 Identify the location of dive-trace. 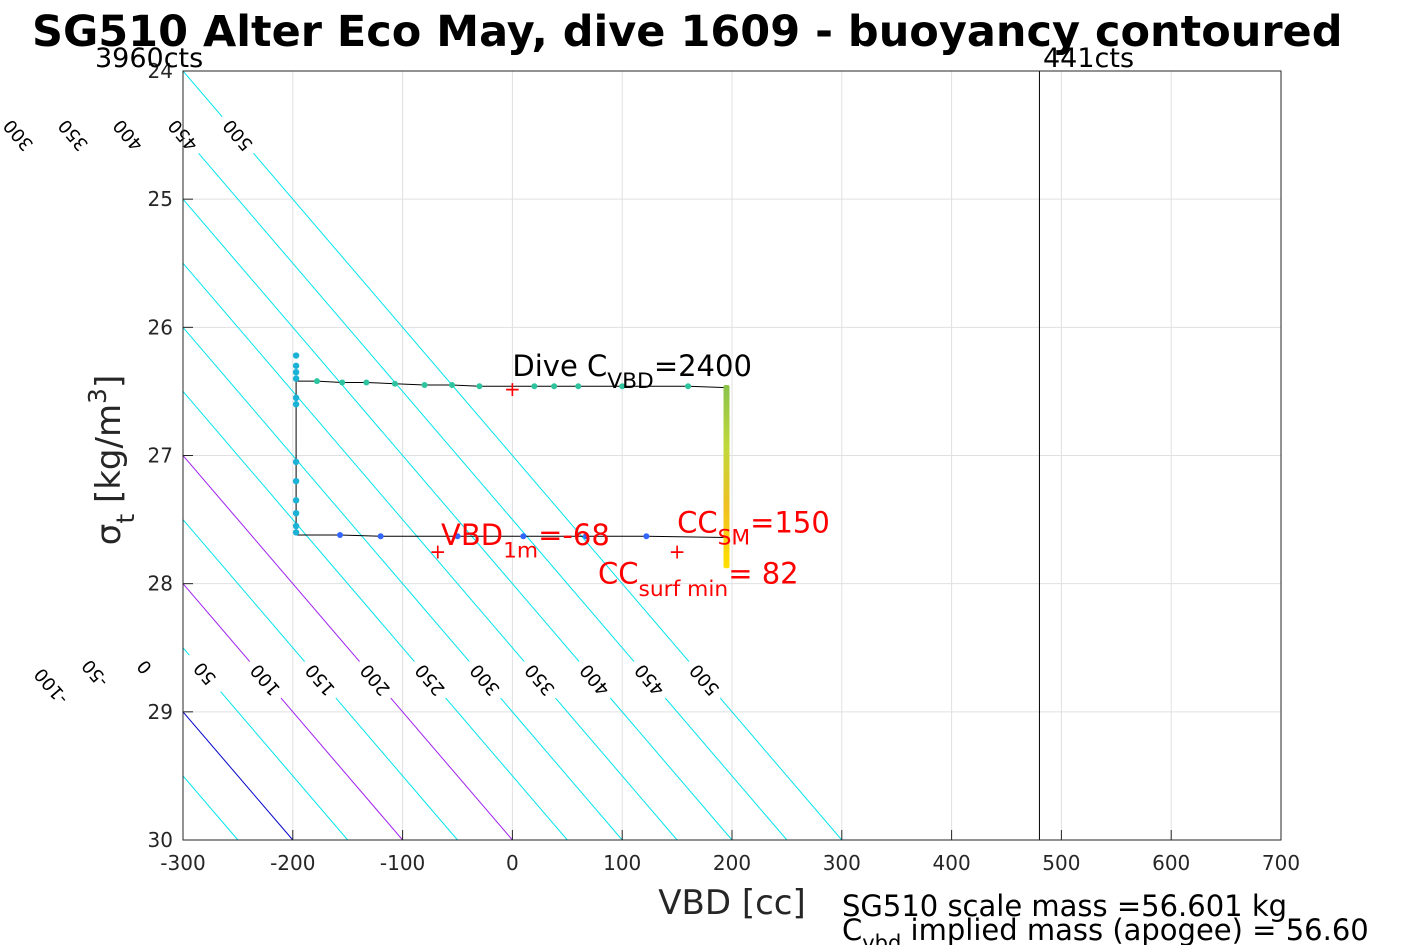
(511, 460).